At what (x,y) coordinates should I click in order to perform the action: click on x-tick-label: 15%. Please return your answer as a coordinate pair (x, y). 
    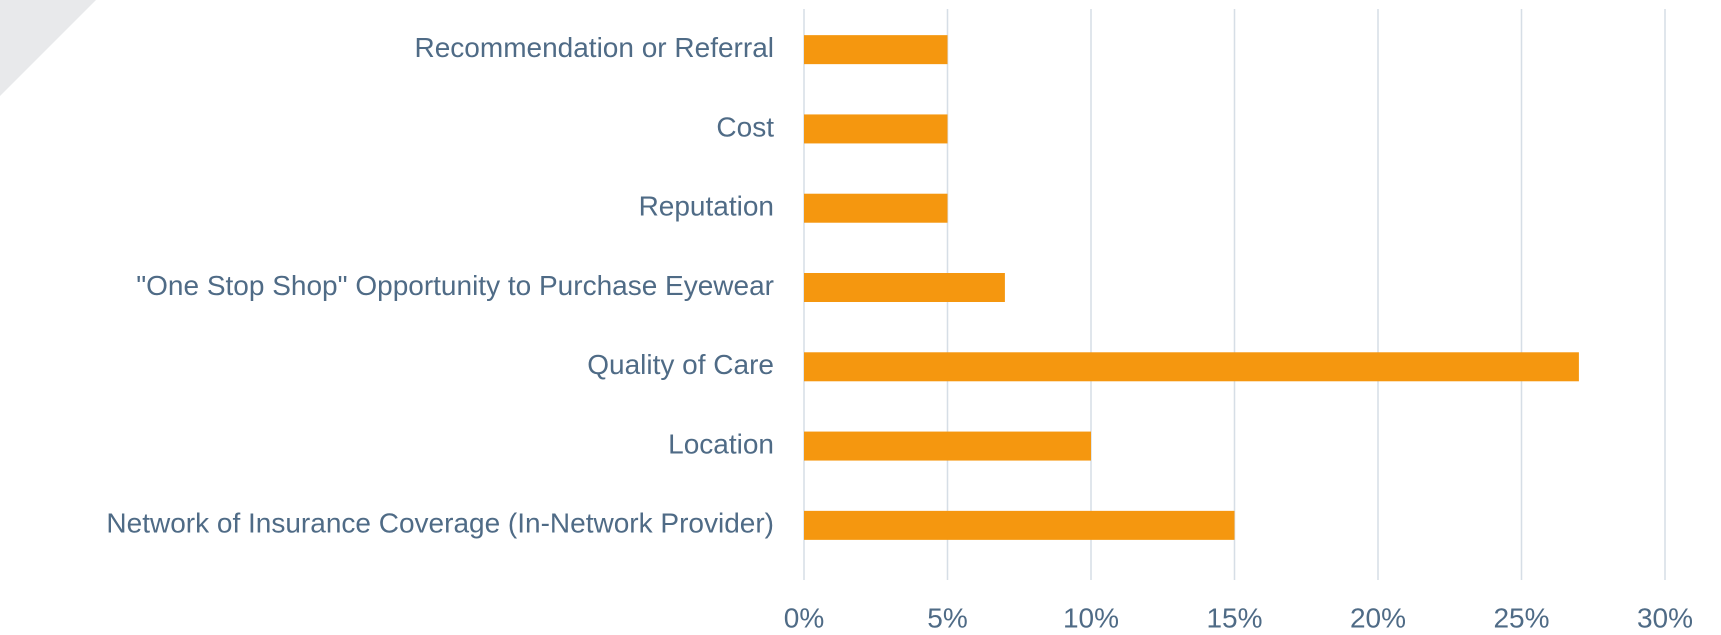
    Looking at the image, I should click on (1234, 617).